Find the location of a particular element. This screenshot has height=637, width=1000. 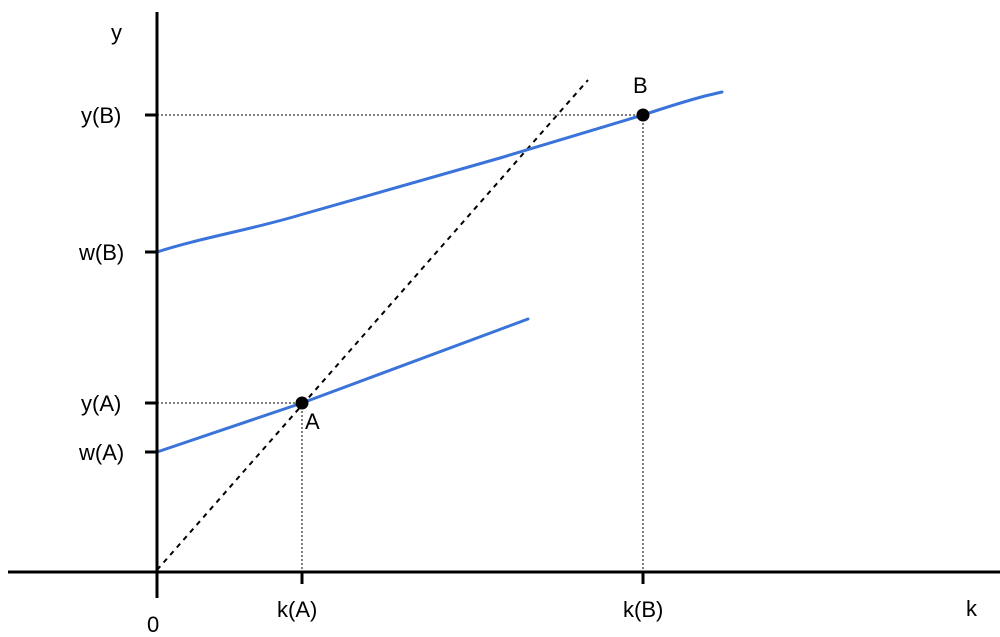

tick-label-wA: w(A) is located at coordinates (101, 452).